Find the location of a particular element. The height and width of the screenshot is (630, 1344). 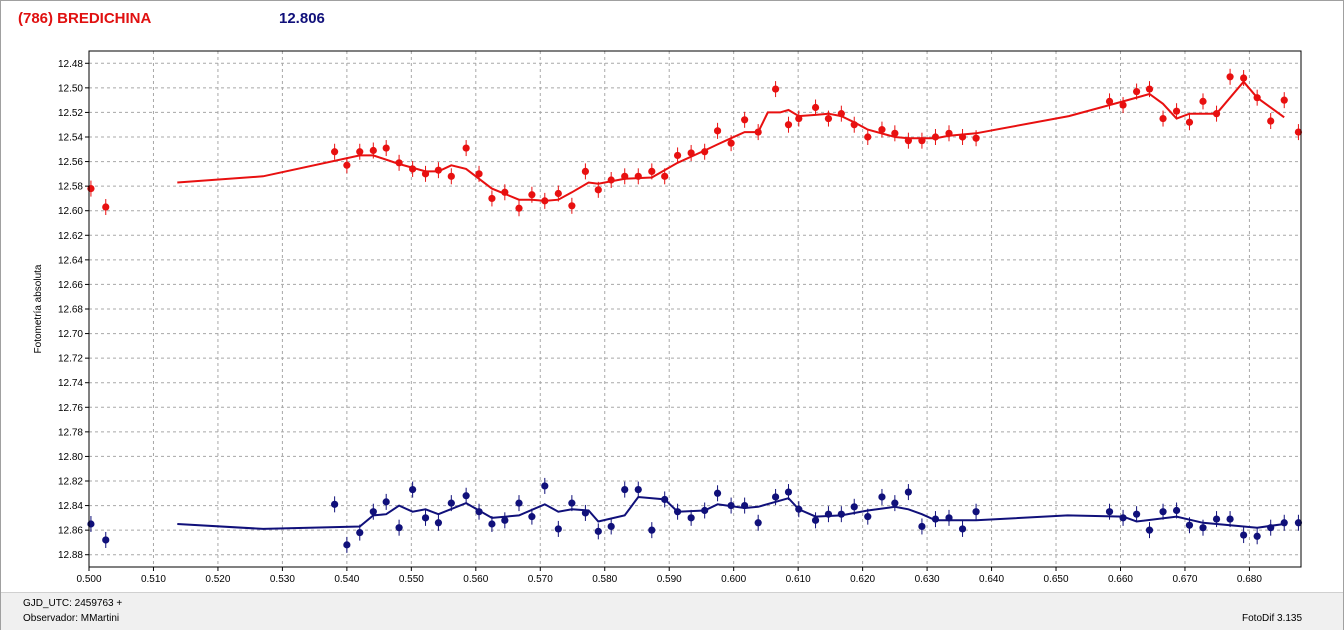

x-tick-label: 0.570 is located at coordinates (540, 579).